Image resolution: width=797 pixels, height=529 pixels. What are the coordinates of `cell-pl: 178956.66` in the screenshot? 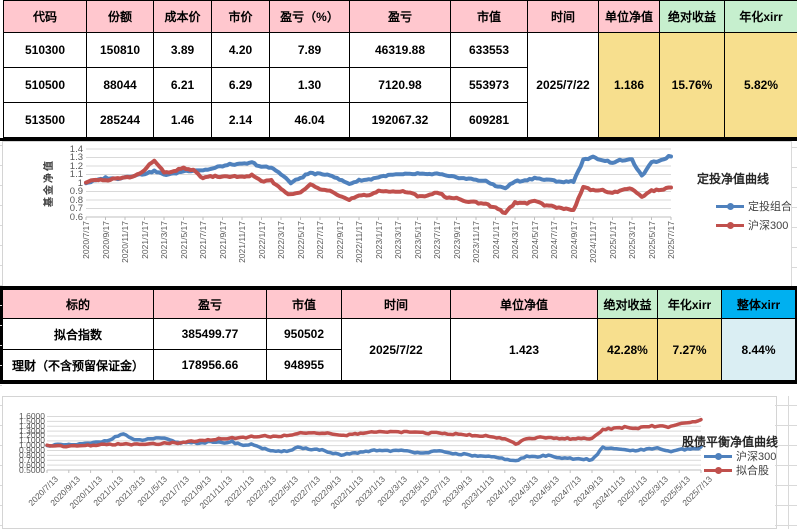 It's located at (210, 365).